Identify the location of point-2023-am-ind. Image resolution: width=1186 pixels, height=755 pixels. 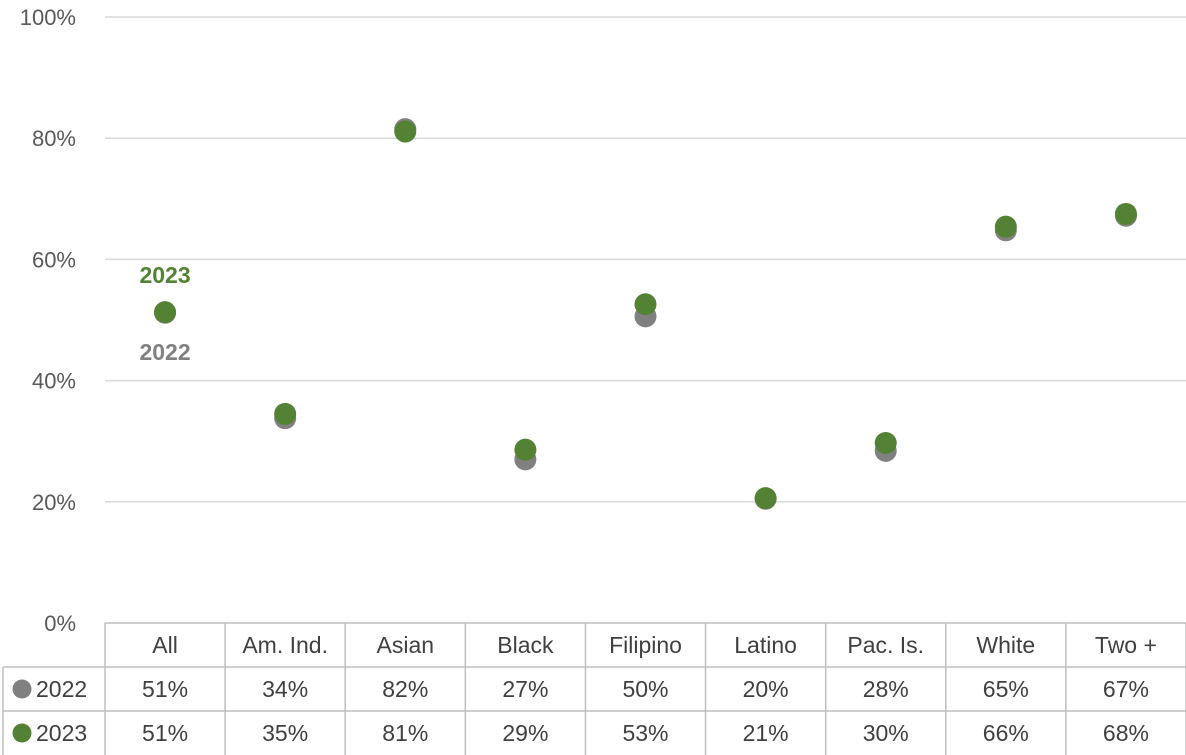
(285, 413).